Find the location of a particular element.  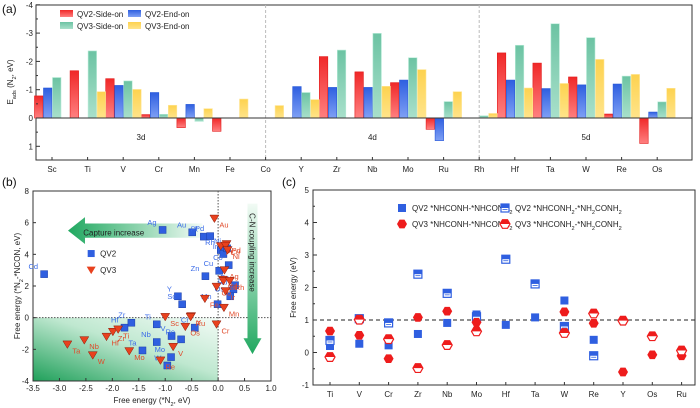

point-s0-ti is located at coordinates (330, 346).